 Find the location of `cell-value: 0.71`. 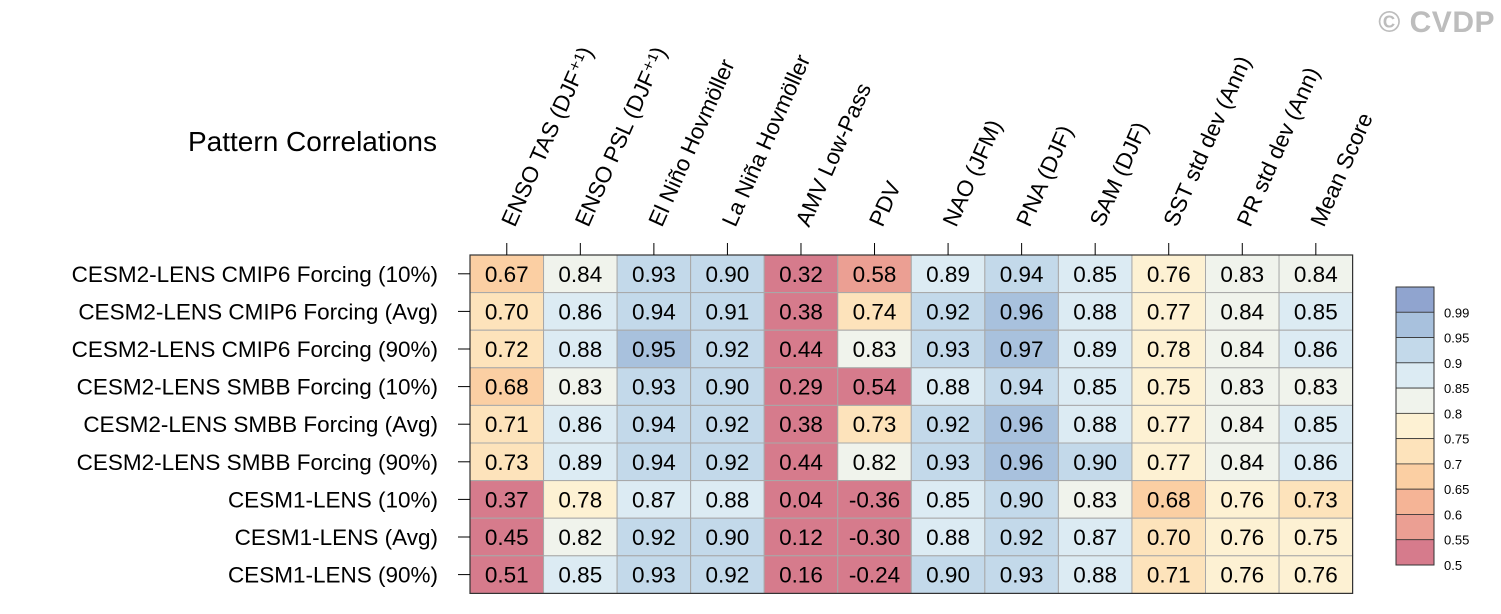

cell-value: 0.71 is located at coordinates (507, 424).